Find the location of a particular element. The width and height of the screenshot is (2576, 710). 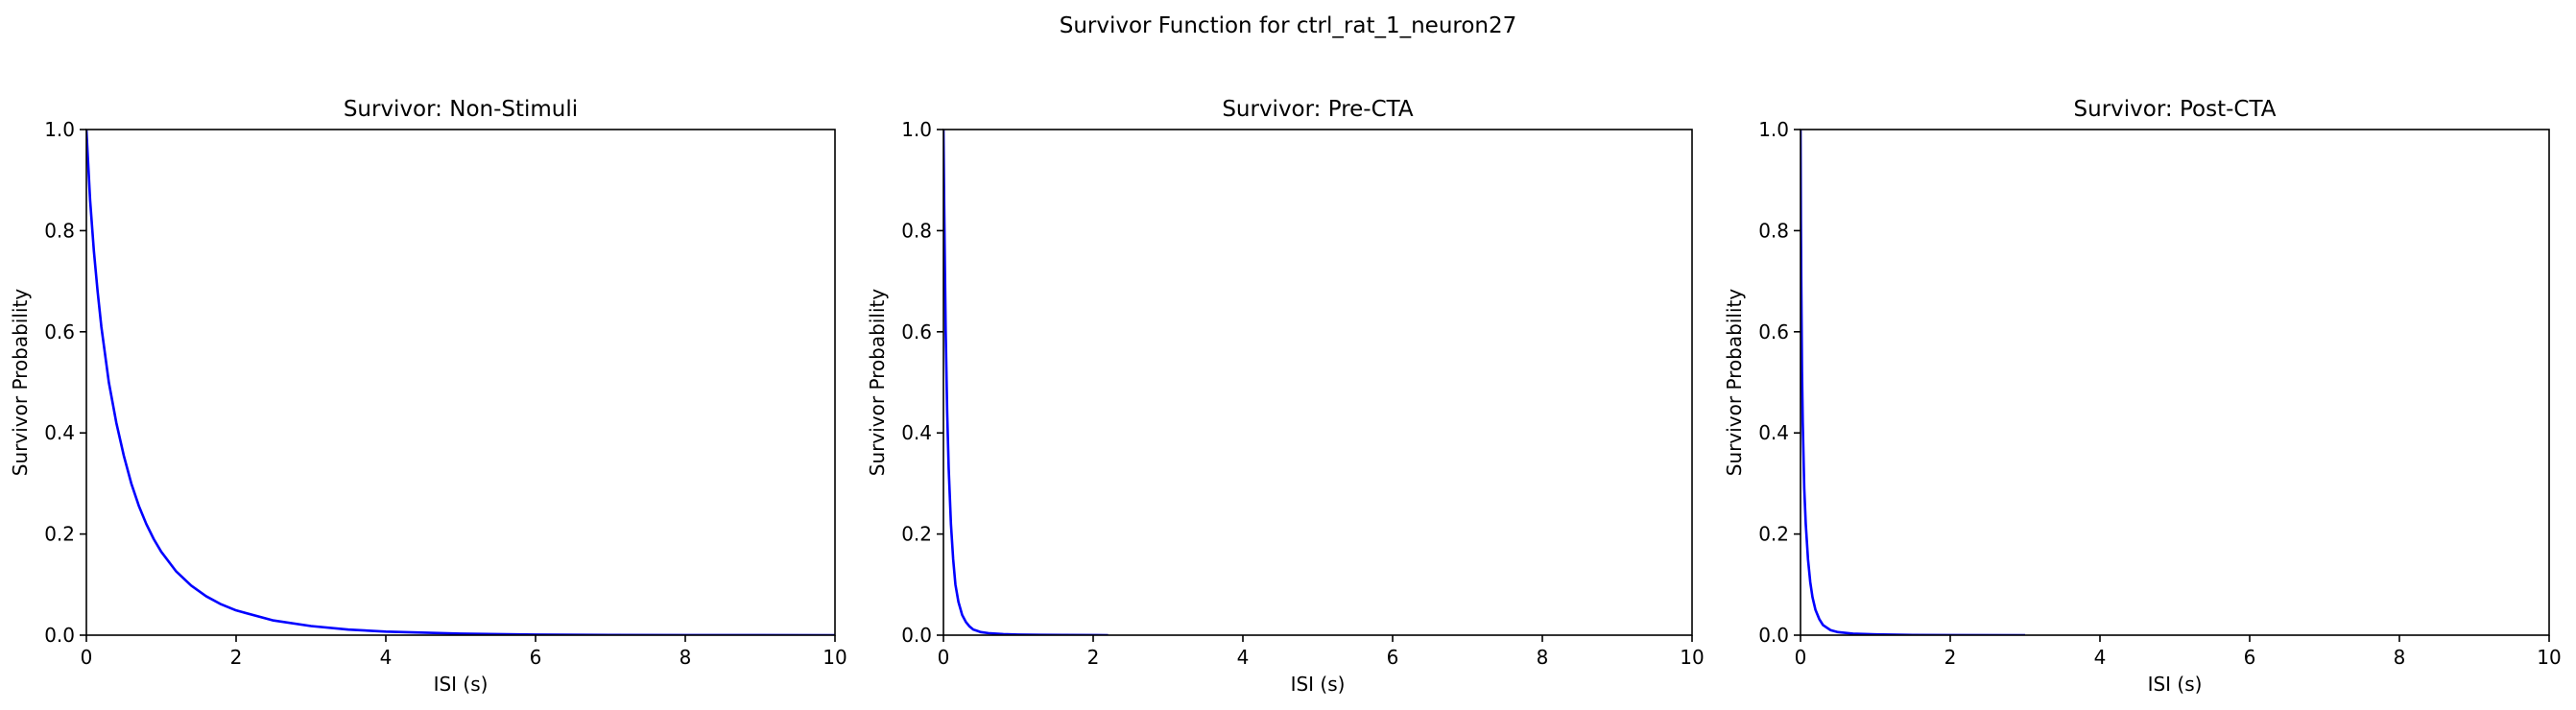

subplot-title: Survivor: Non-Stimuli is located at coordinates (461, 109).